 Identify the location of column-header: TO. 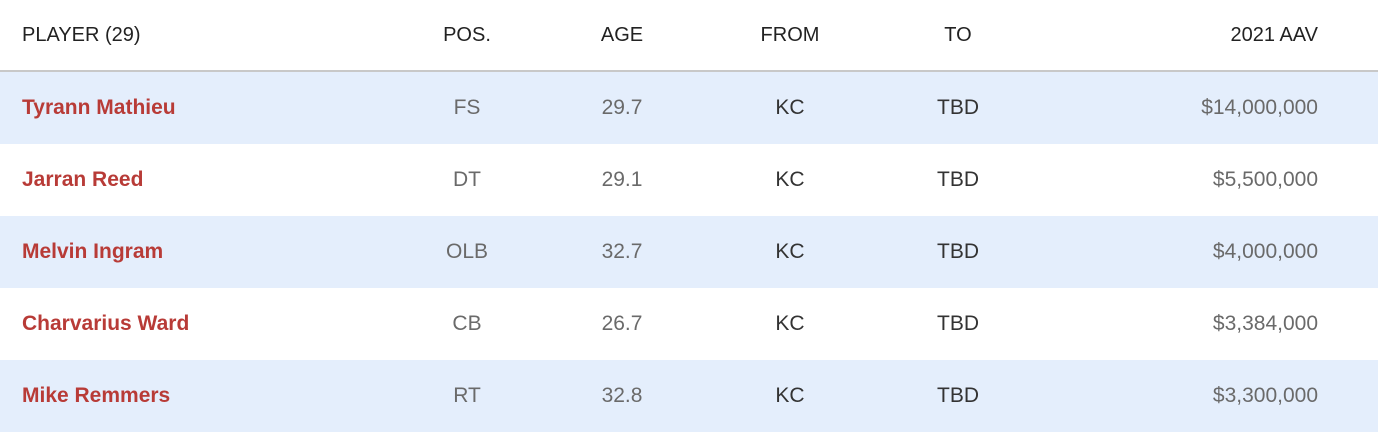
(958, 34).